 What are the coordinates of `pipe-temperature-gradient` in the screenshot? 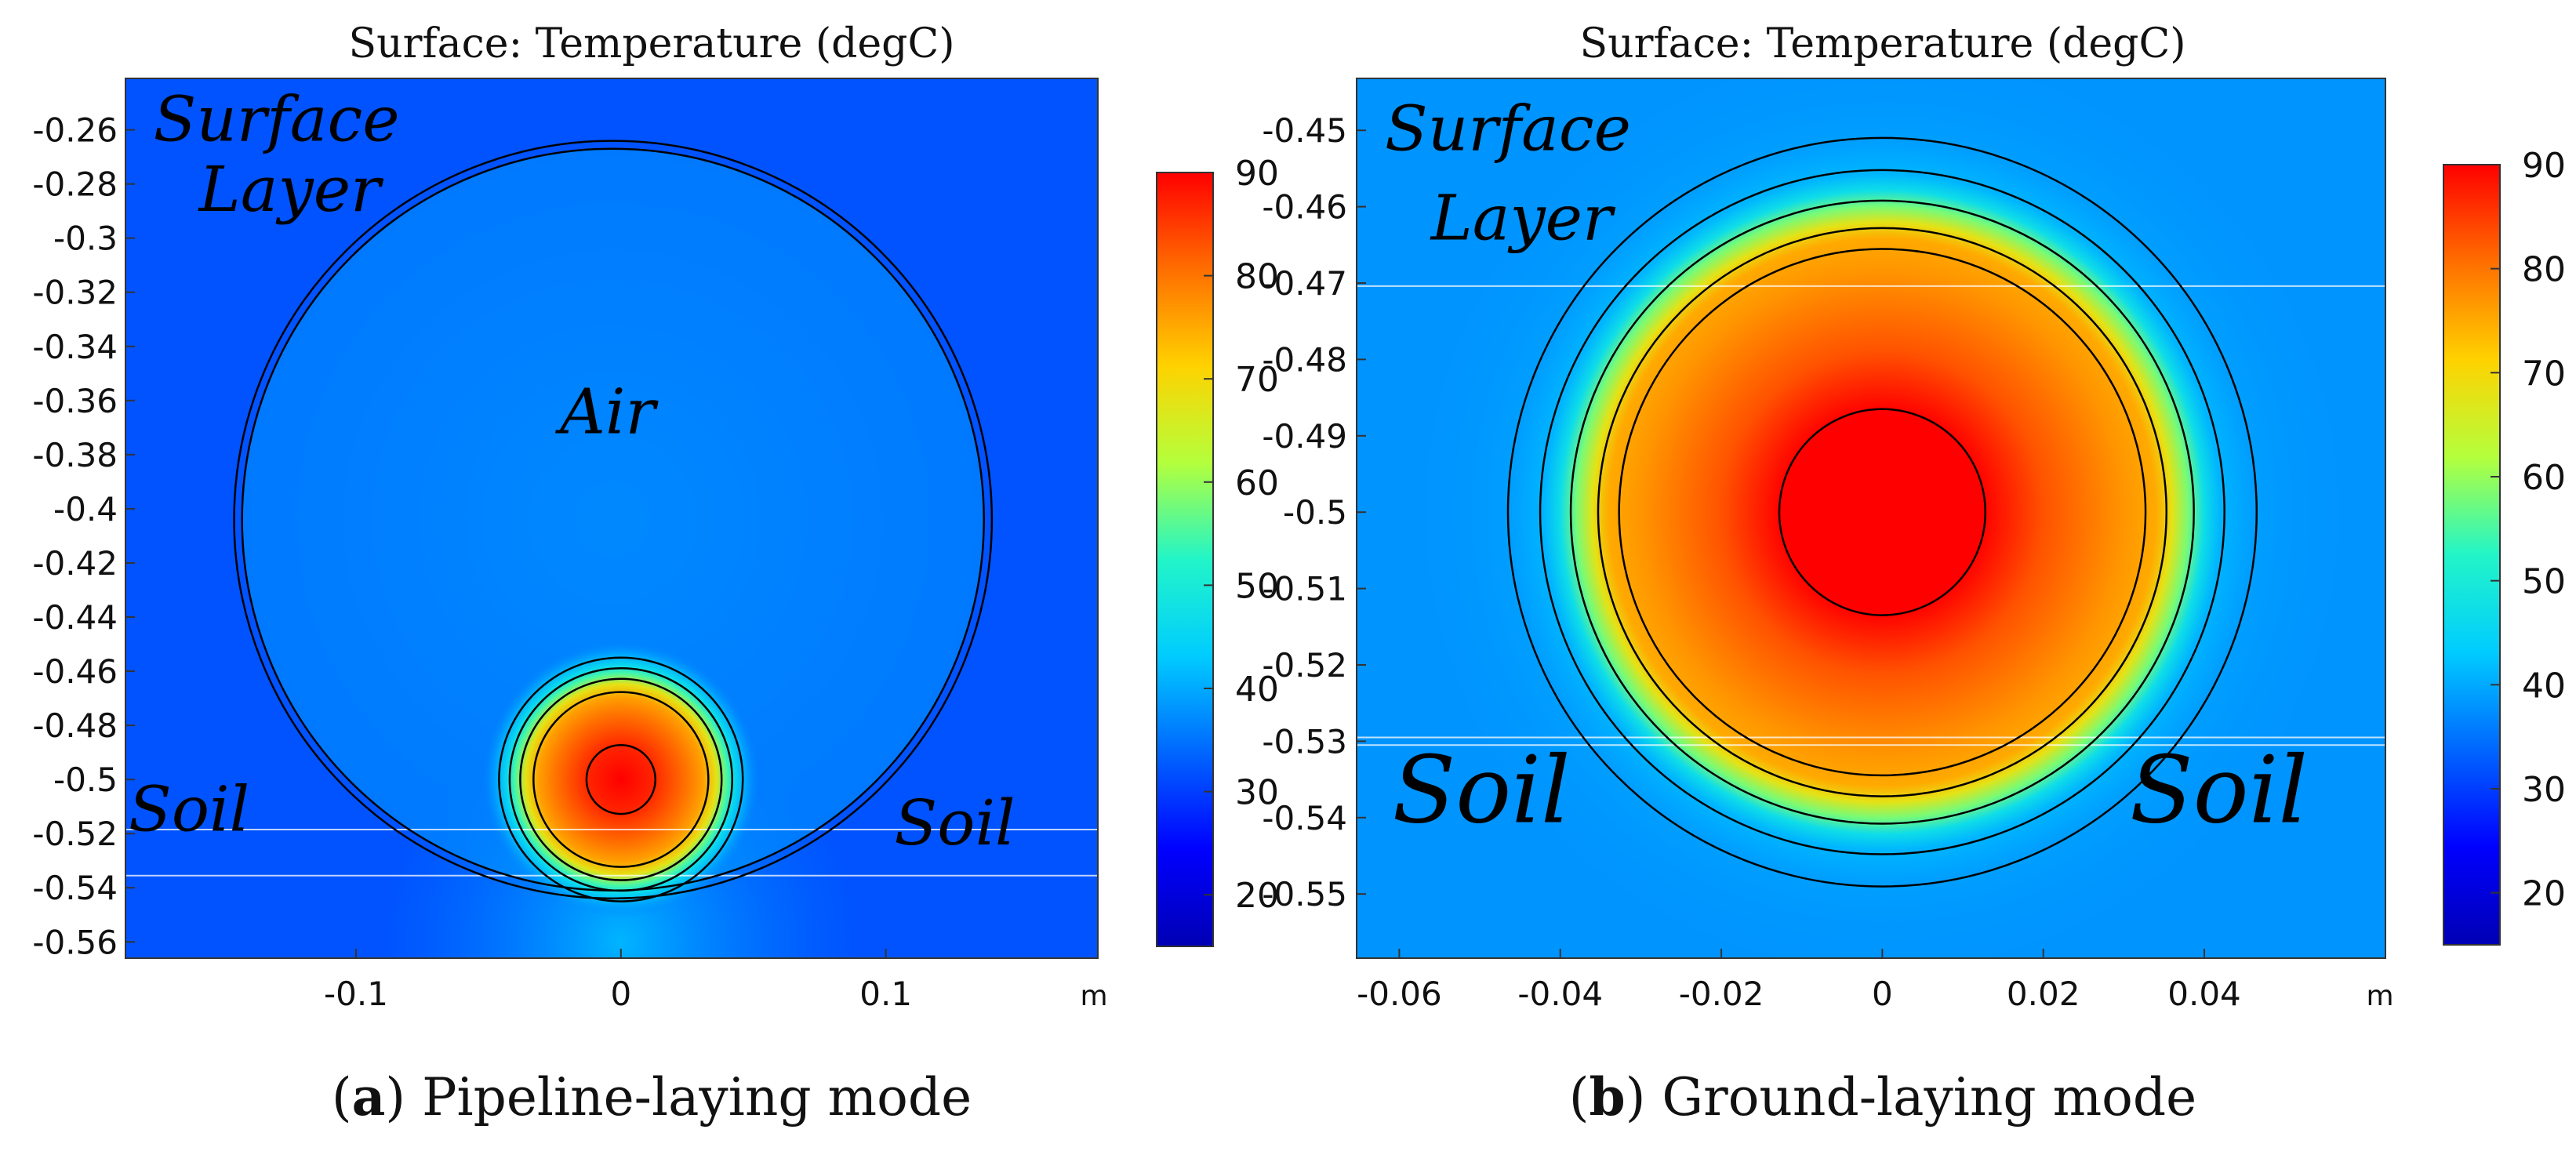 It's located at (621, 779).